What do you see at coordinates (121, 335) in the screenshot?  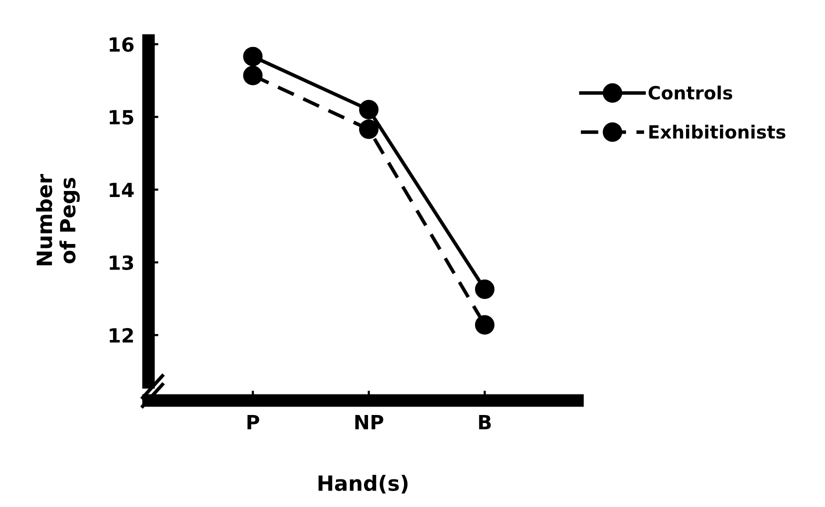 I see `y-tick-label: 12` at bounding box center [121, 335].